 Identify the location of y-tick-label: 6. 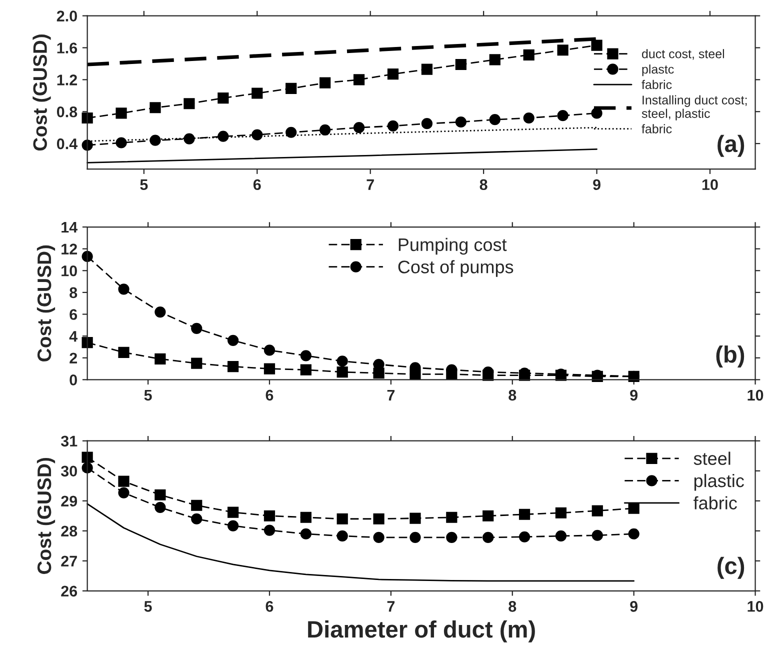
(74, 314).